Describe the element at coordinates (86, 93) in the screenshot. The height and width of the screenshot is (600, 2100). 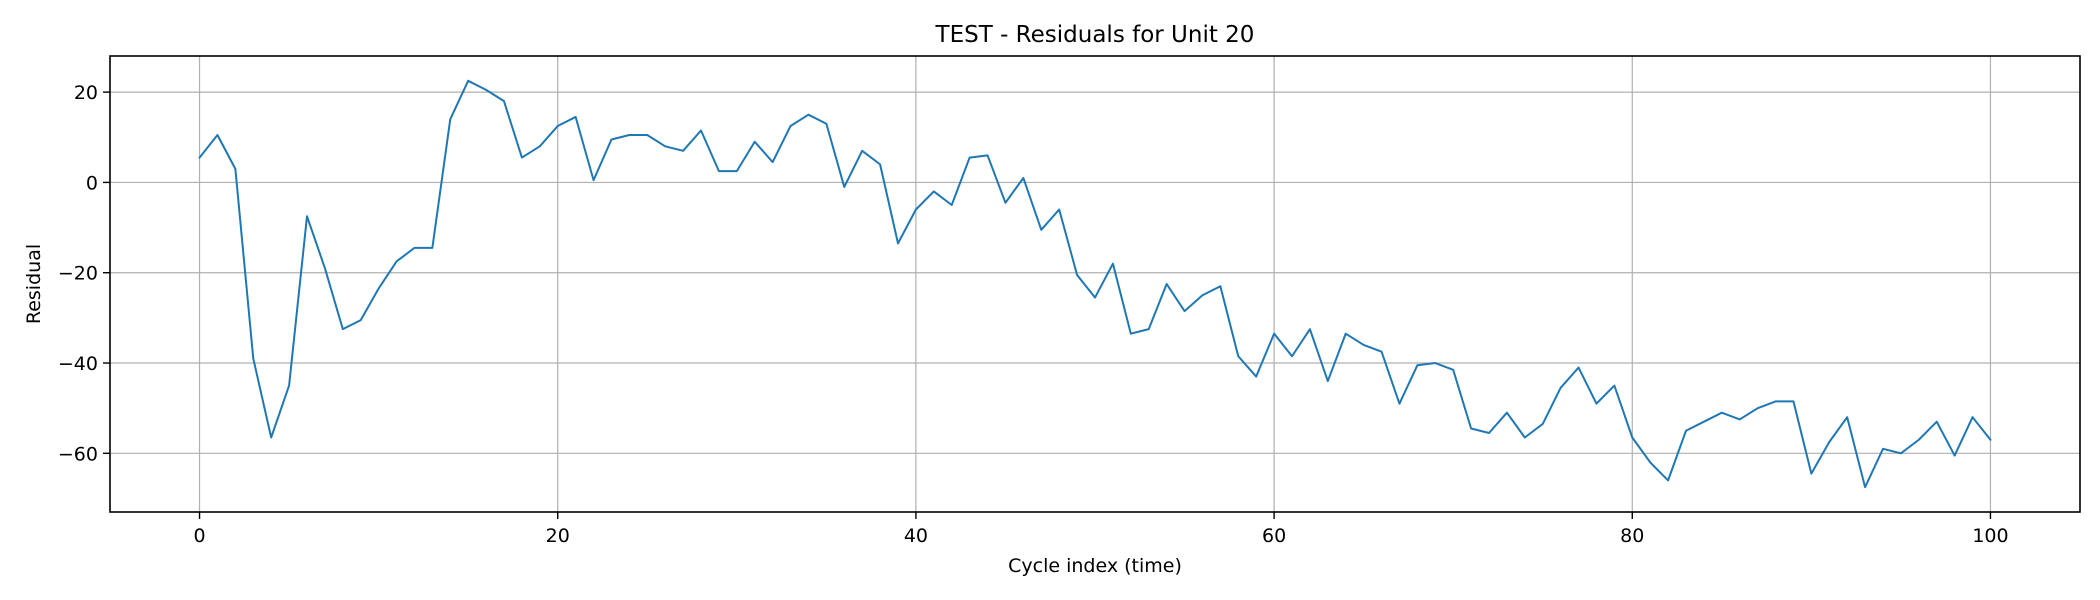
I see `y-tick-label-4: 20` at that location.